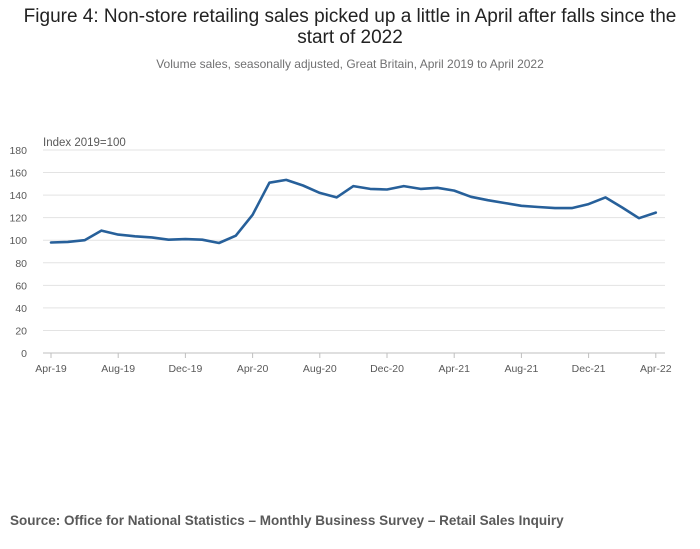 Image resolution: width=700 pixels, height=549 pixels. What do you see at coordinates (656, 369) in the screenshot?
I see `x-tick-label: Apr-22` at bounding box center [656, 369].